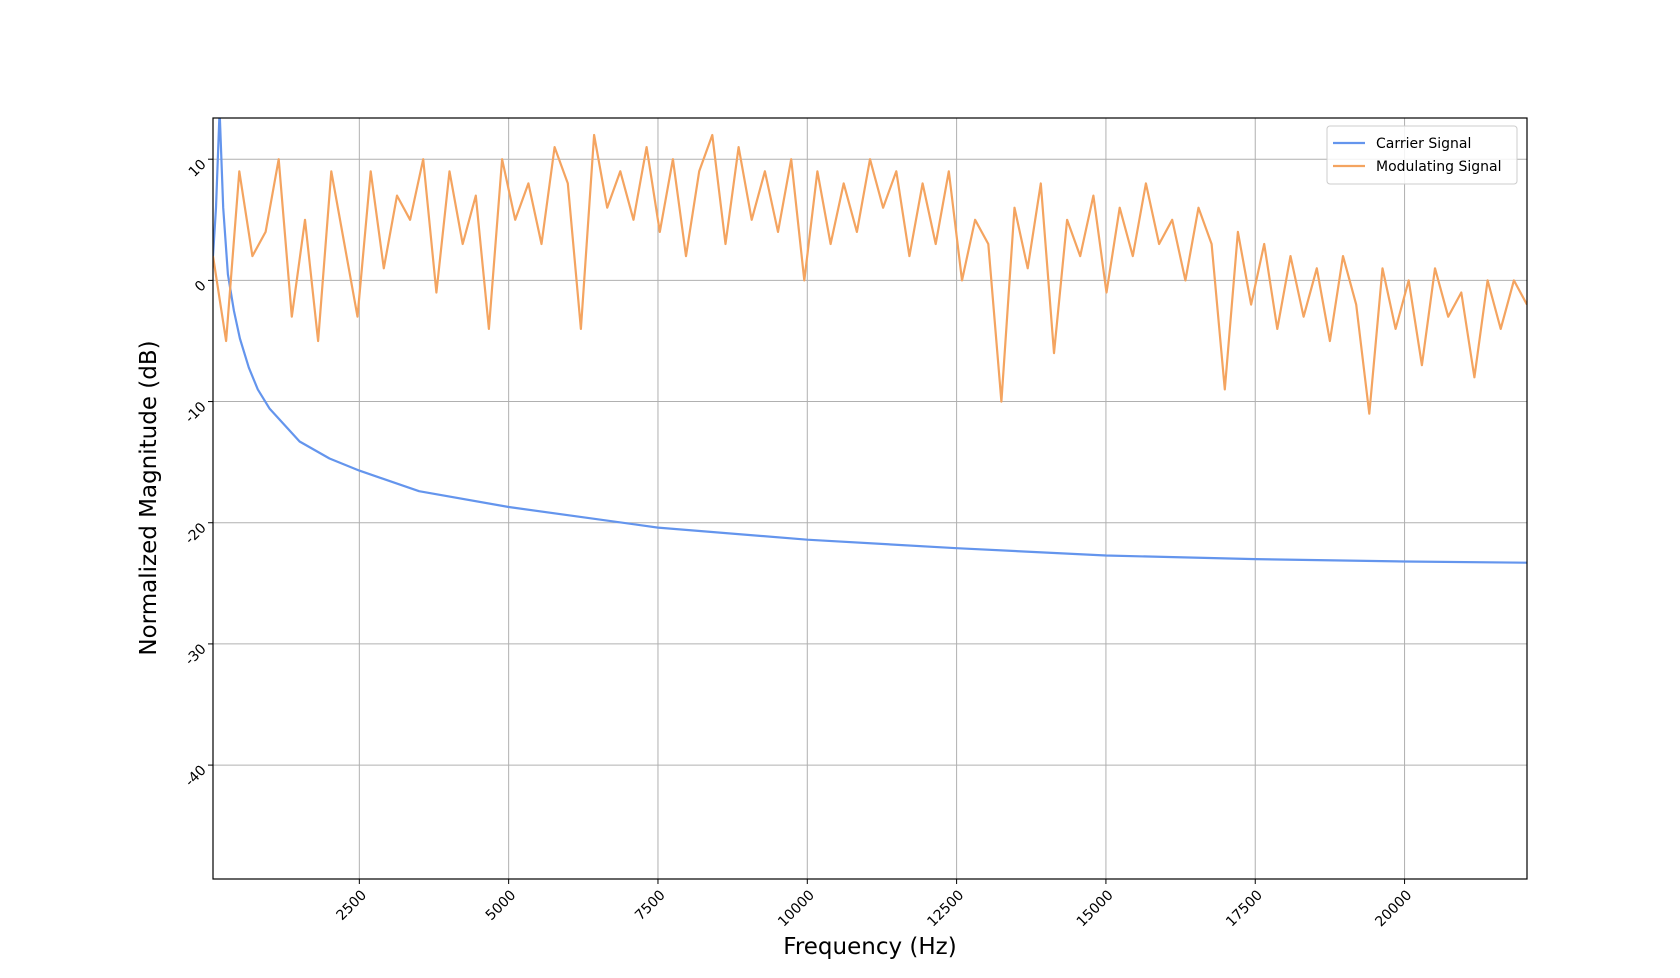 The image size is (1680, 978). I want to click on x-tick-label: 12500, so click(945, 908).